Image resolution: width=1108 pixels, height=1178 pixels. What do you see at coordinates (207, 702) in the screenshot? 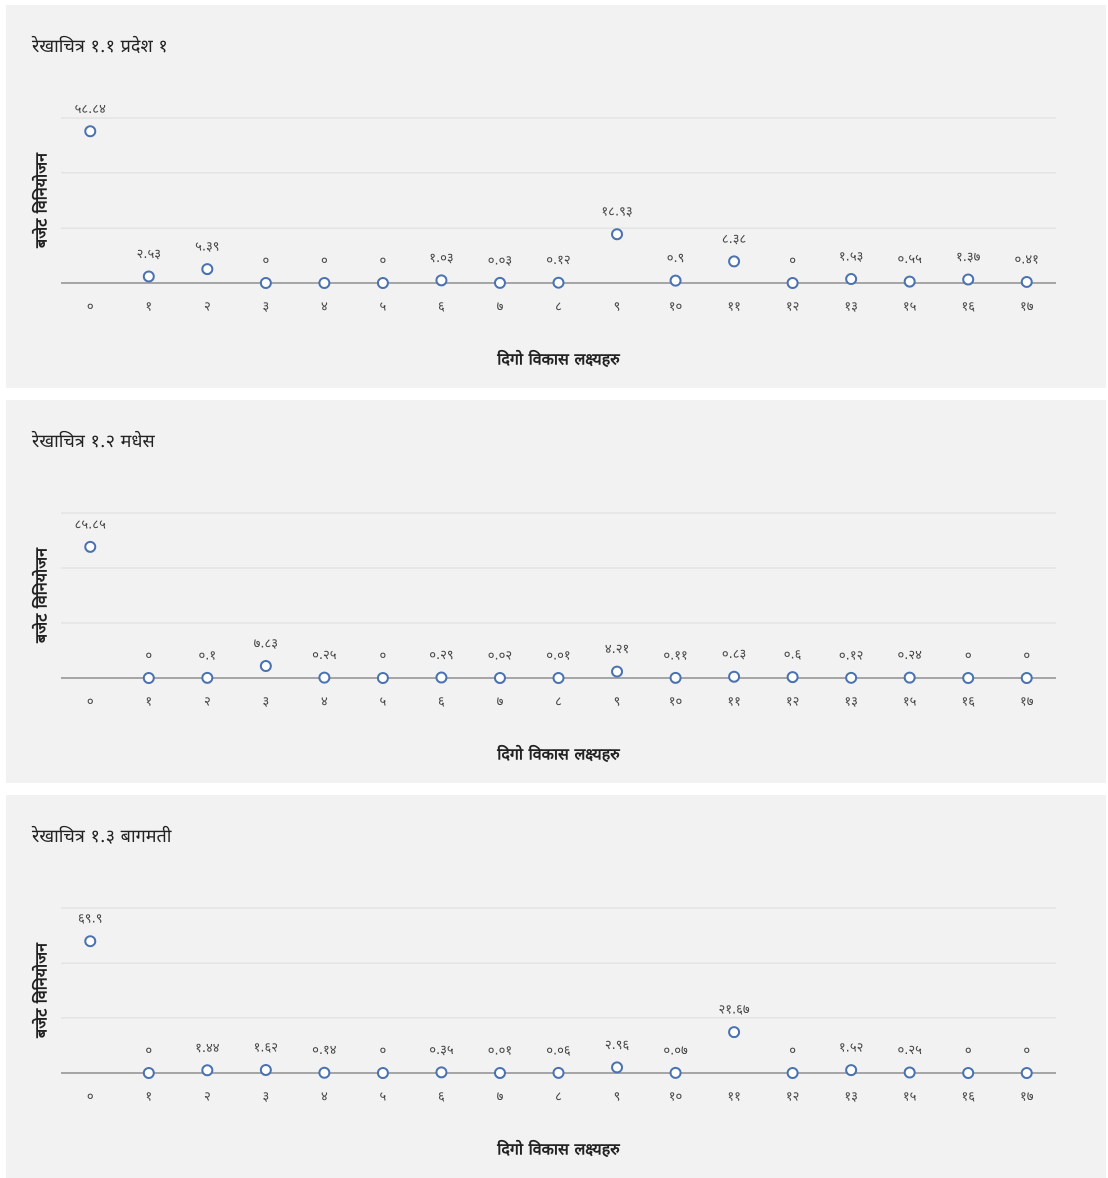
I see `x-tick-label: २` at bounding box center [207, 702].